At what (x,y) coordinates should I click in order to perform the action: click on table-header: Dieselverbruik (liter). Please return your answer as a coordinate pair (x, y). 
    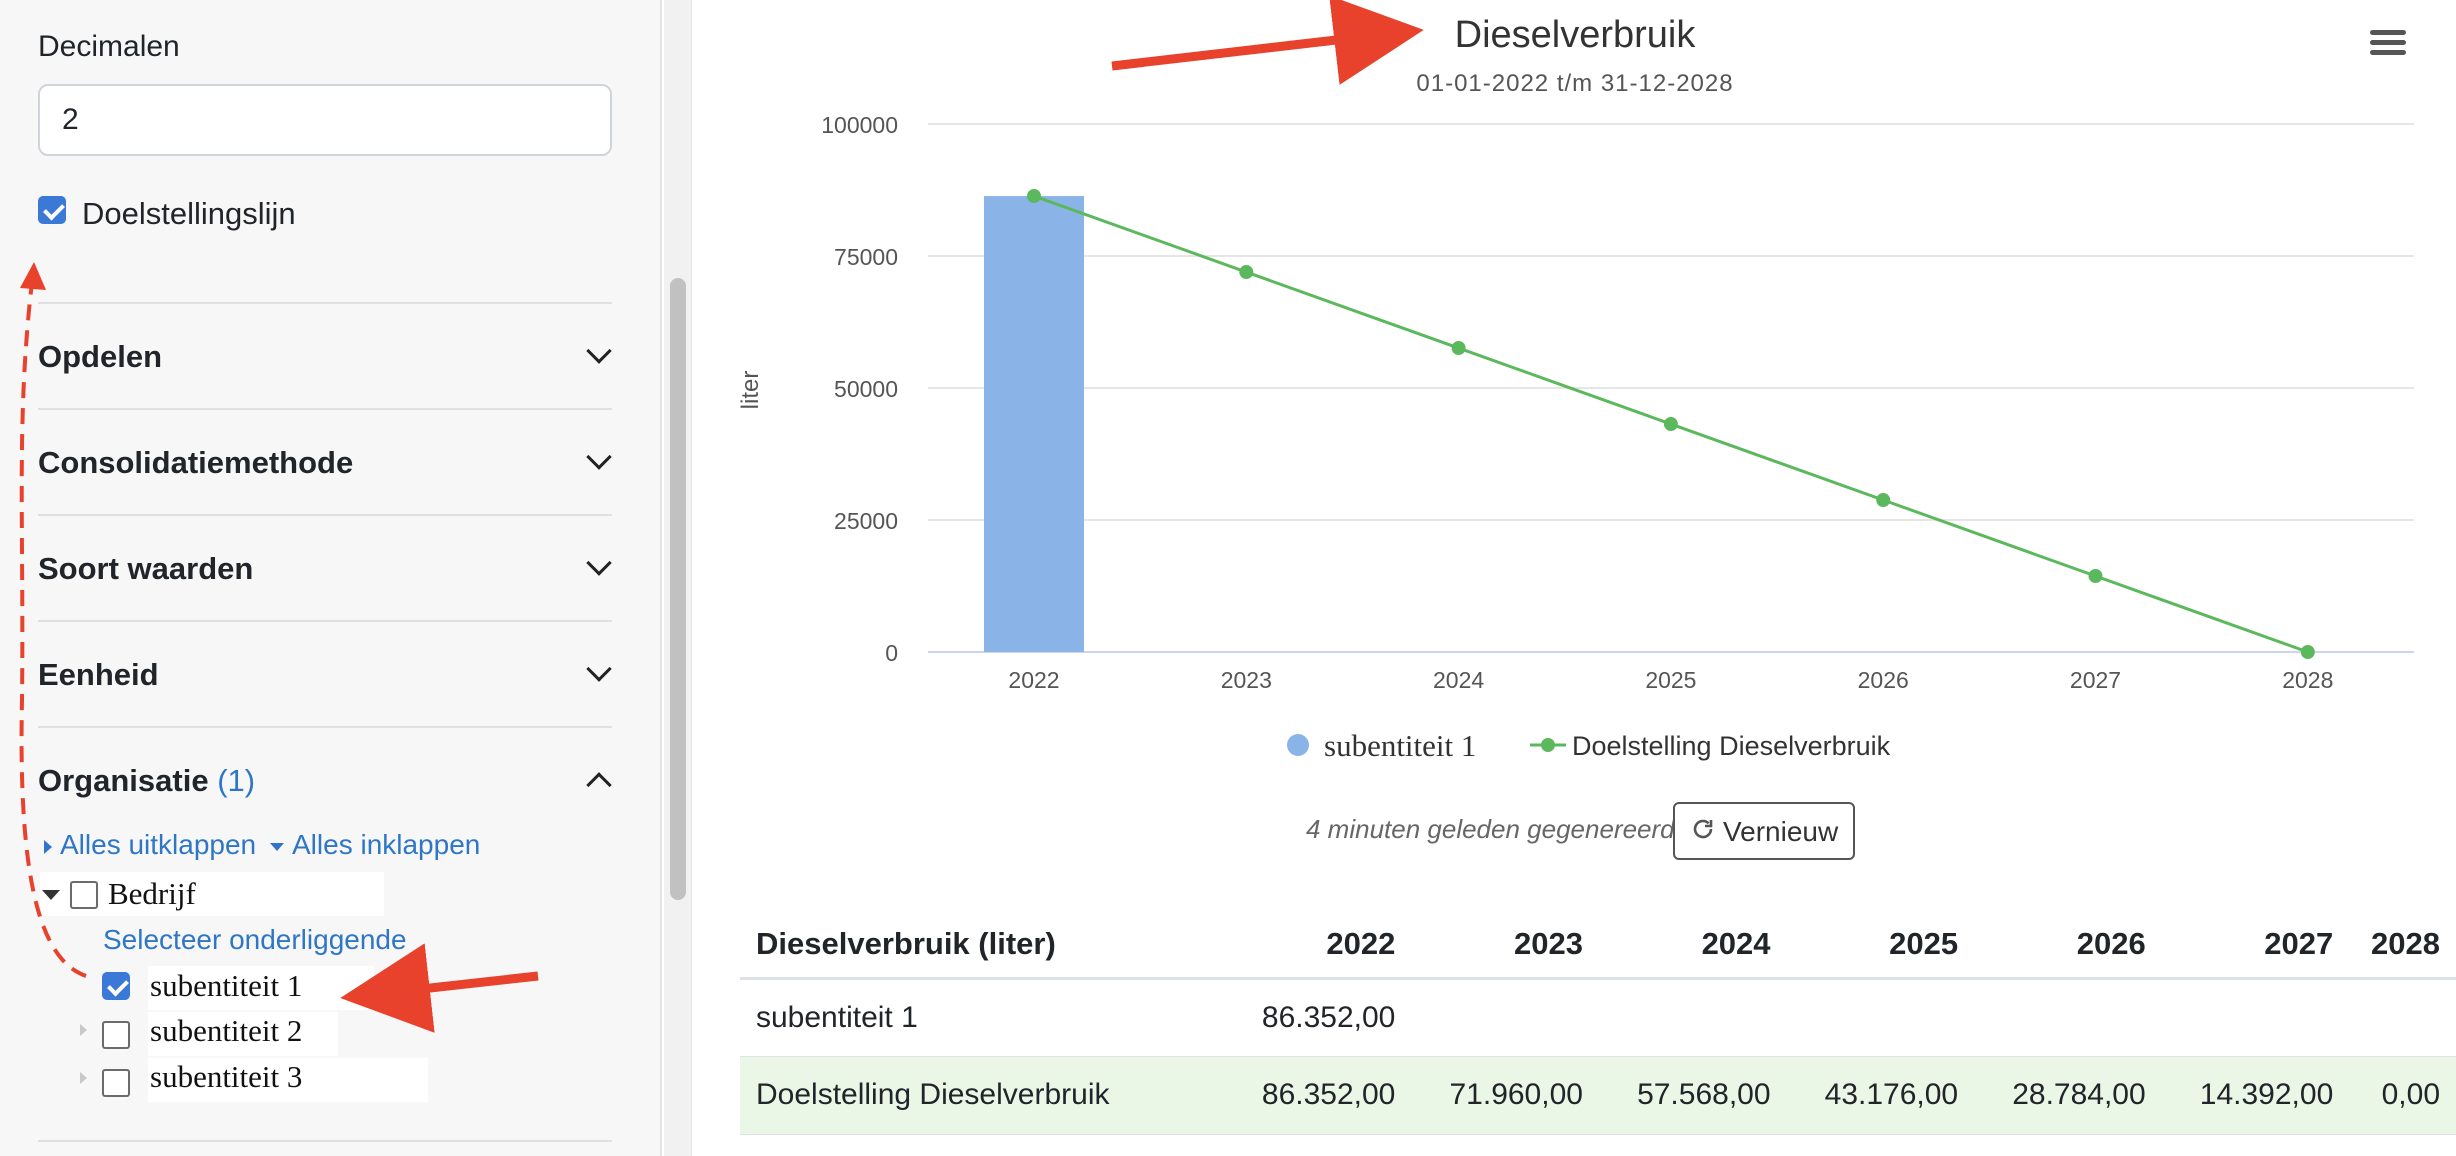
    Looking at the image, I should click on (982, 946).